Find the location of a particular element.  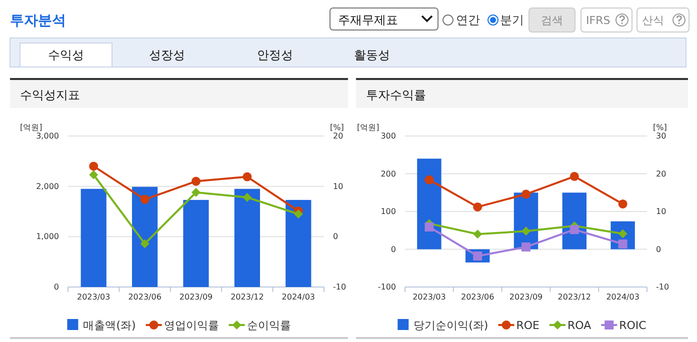

legend-label: ROE is located at coordinates (528, 325).